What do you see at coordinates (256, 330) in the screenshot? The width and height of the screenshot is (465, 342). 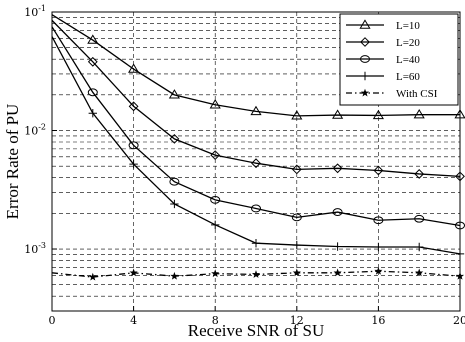 I see `x-axis-title: Receive SNR of SU` at bounding box center [256, 330].